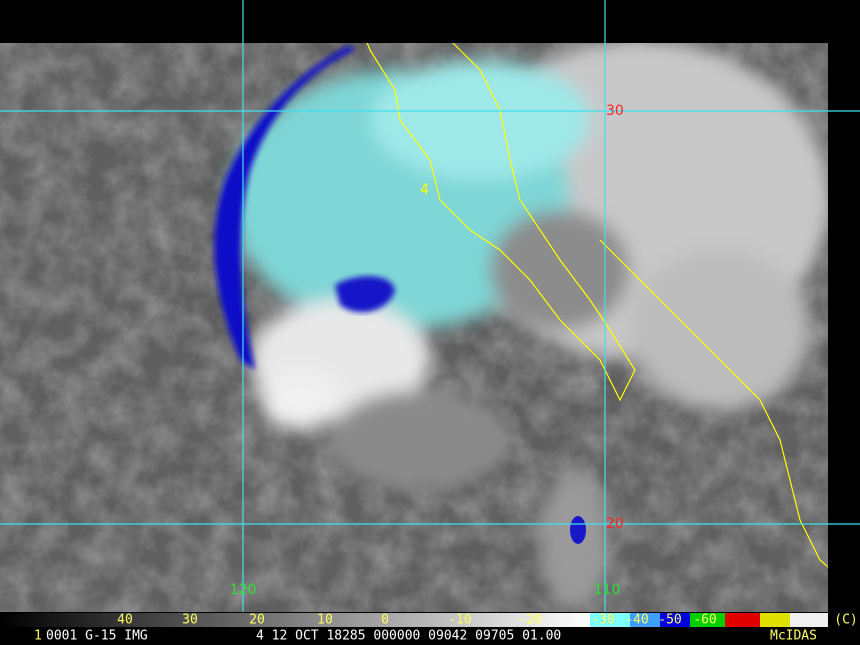 This screenshot has width=860, height=645. What do you see at coordinates (97, 636) in the screenshot?
I see `image-info: 0001 G-15 IMG` at bounding box center [97, 636].